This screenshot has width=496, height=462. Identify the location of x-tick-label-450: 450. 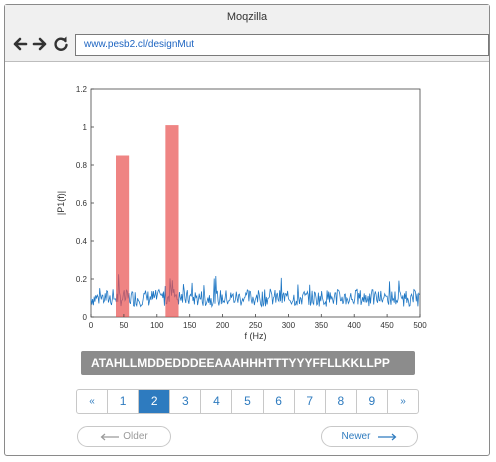
(387, 325).